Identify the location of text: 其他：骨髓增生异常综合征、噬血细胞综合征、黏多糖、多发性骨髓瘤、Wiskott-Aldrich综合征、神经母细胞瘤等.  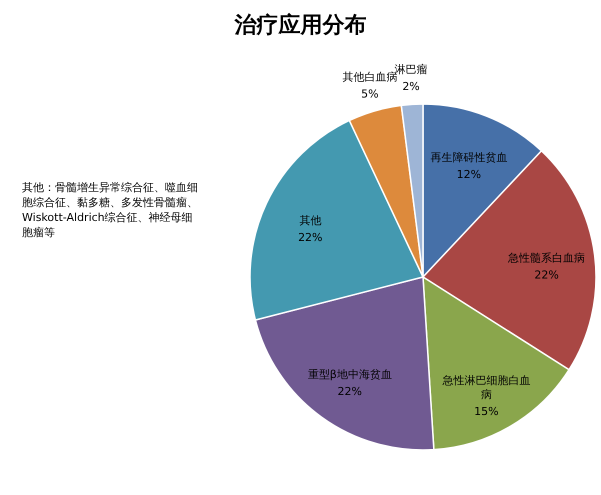
(110, 210).